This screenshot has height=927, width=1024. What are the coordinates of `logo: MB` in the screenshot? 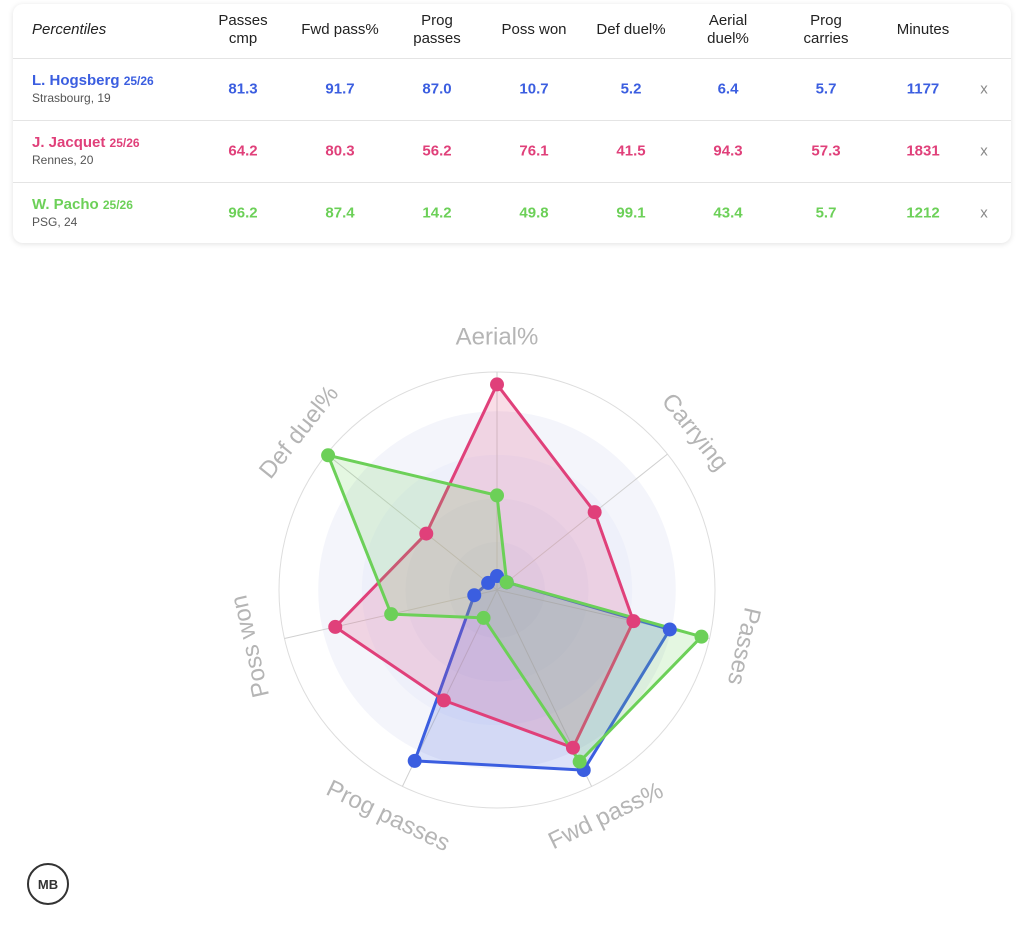 It's located at (48, 884).